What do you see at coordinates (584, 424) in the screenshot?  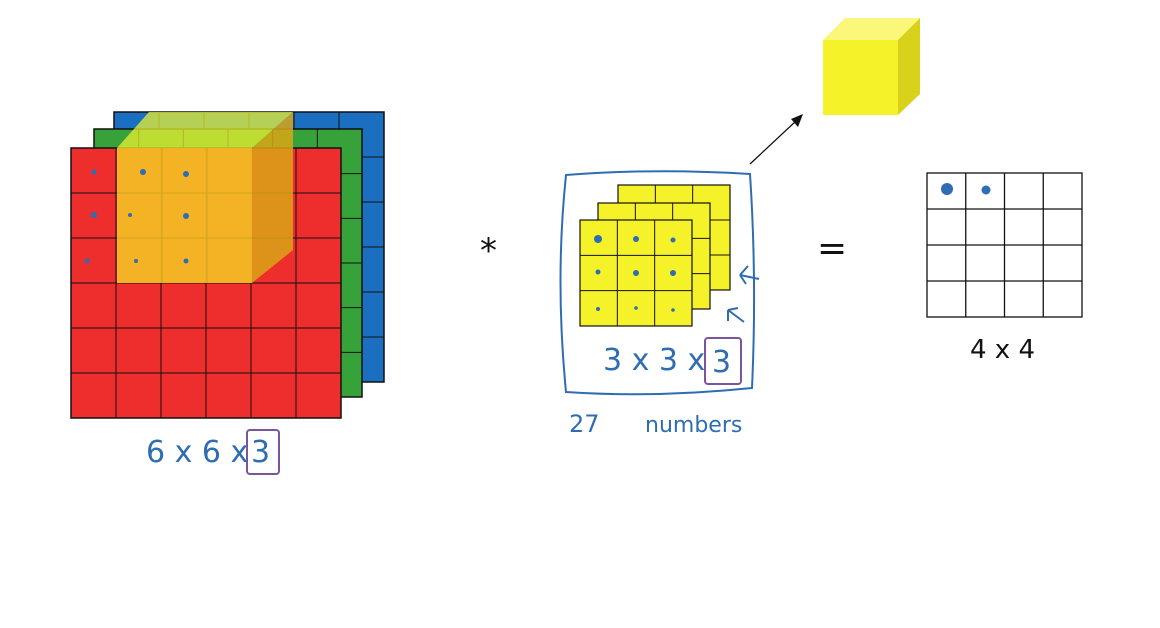 I see `parameter-count: 27` at bounding box center [584, 424].